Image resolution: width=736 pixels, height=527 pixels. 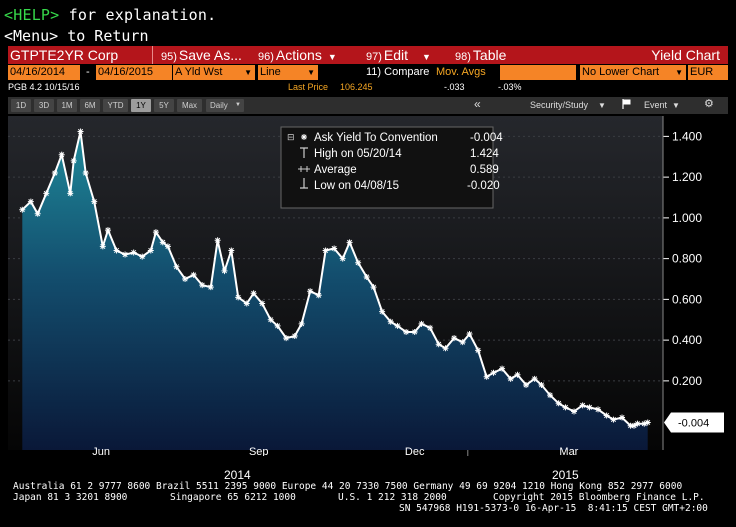 What do you see at coordinates (90, 105) in the screenshot?
I see `period-6m-button: 6M` at bounding box center [90, 105].